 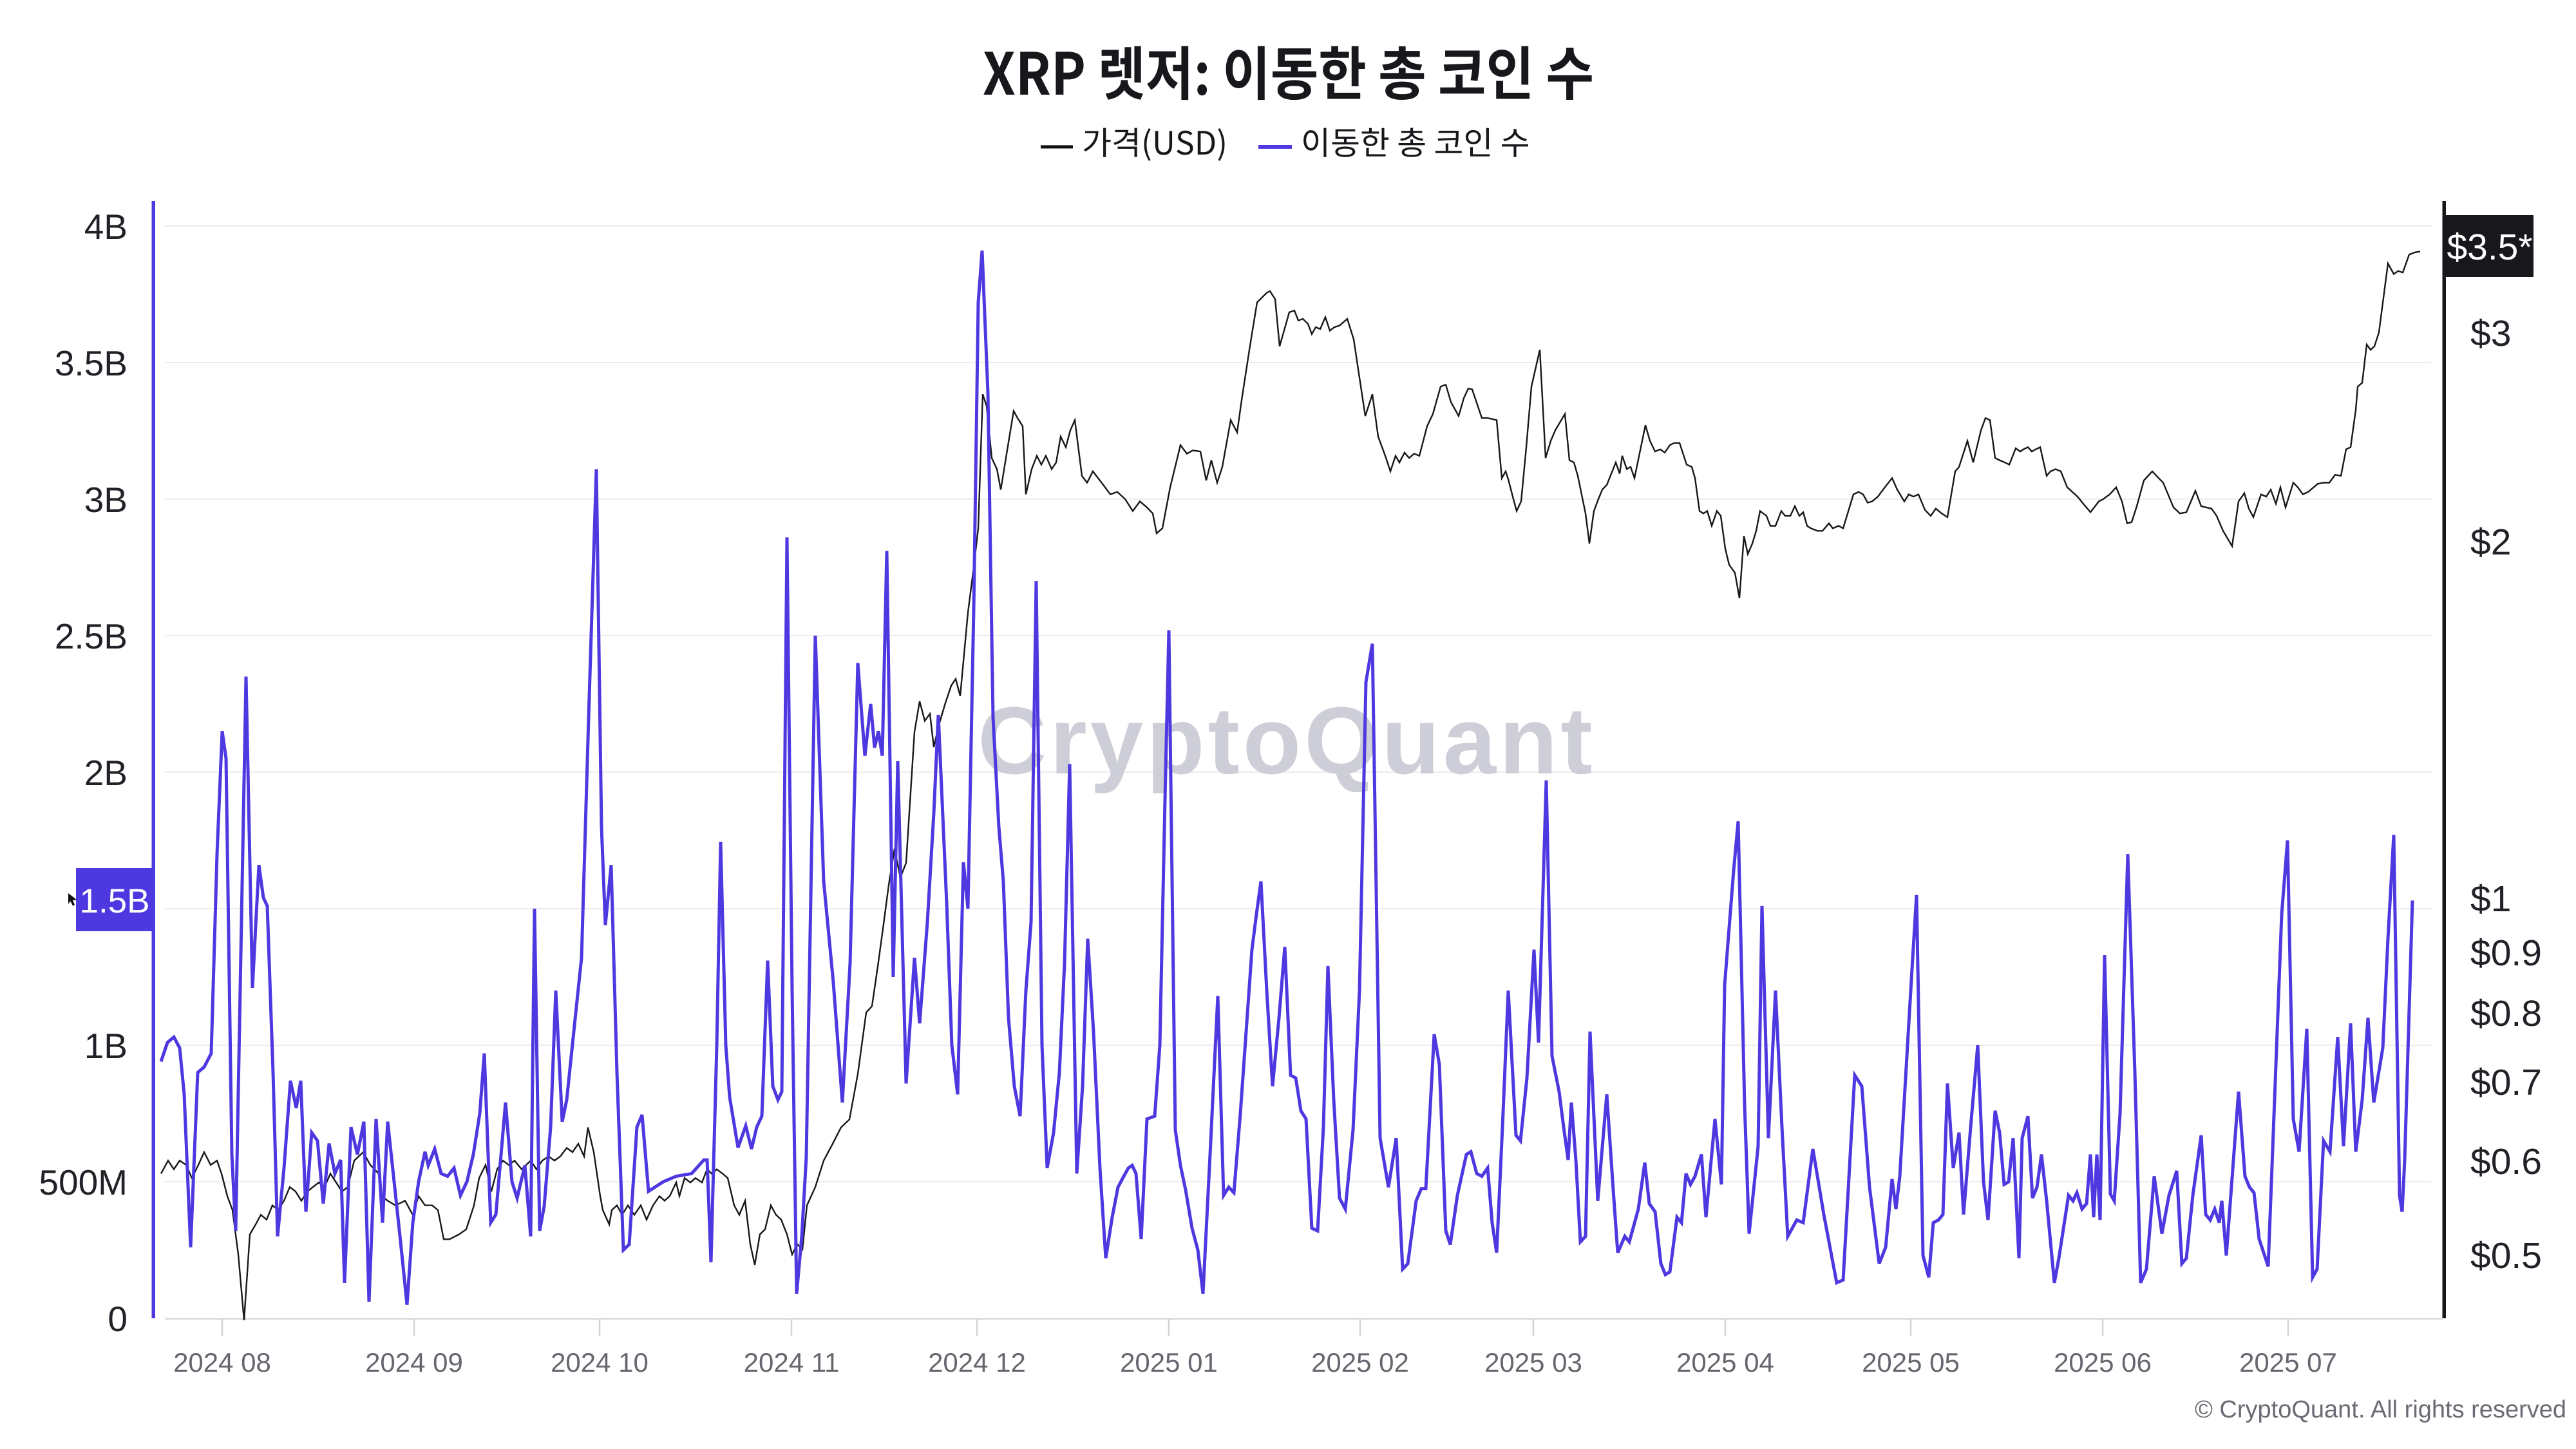 I want to click on svg-text: $0.7, so click(x=2506, y=1082).